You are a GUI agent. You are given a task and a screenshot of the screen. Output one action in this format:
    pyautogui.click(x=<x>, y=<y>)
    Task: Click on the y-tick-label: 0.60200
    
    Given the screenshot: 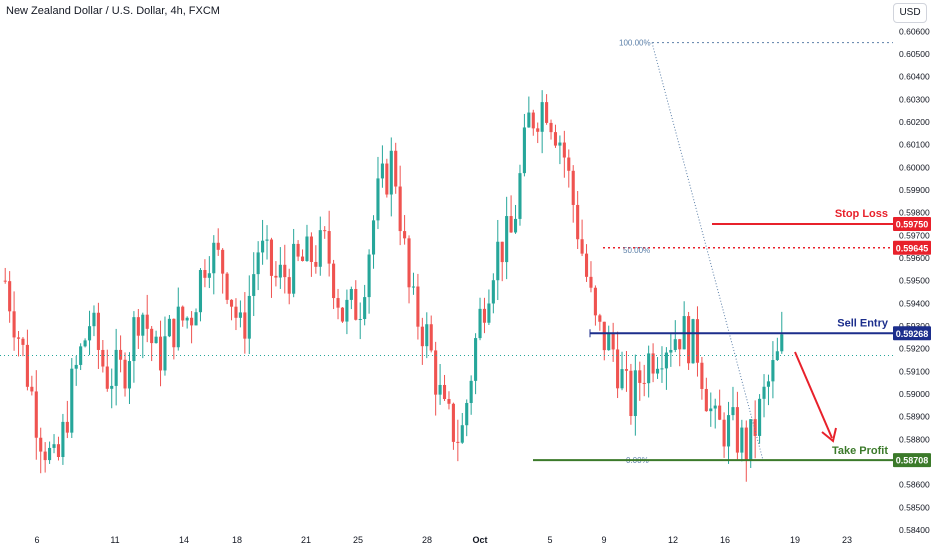 What is the action you would take?
    pyautogui.click(x=914, y=122)
    